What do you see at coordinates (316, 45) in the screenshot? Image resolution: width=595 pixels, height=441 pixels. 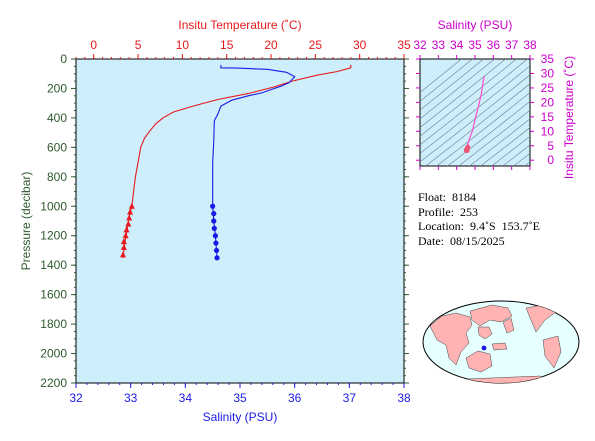 I see `temperature-tick-label: 25` at bounding box center [316, 45].